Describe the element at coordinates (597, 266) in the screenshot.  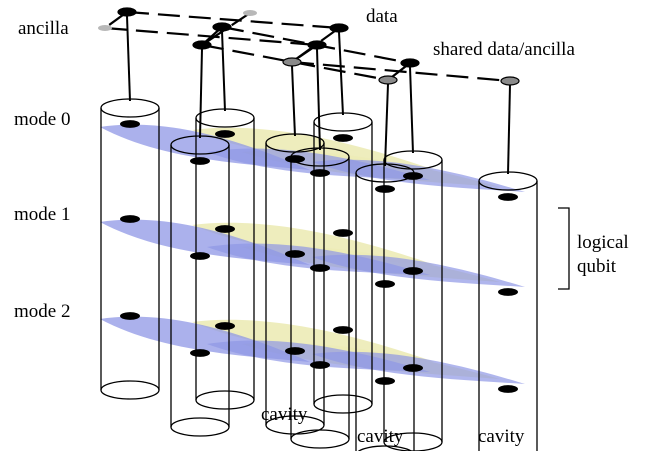
I see `label-qubit: qubit` at that location.